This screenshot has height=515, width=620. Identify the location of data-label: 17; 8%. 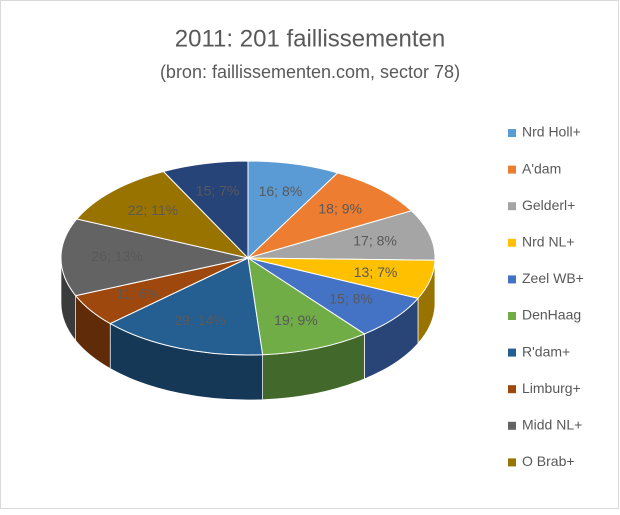
(375, 240).